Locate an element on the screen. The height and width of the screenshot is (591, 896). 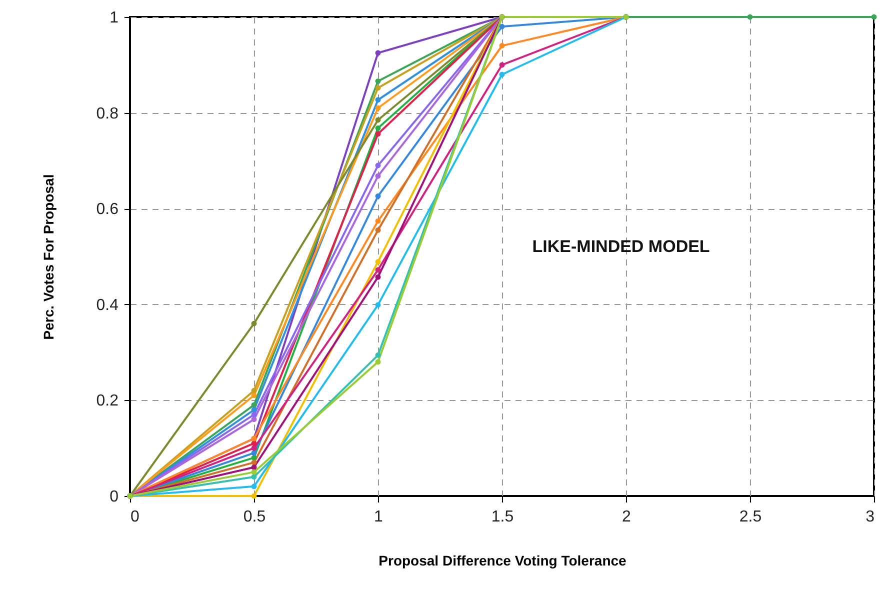
annotation: LIKE-MINDED MODEL is located at coordinates (621, 246).